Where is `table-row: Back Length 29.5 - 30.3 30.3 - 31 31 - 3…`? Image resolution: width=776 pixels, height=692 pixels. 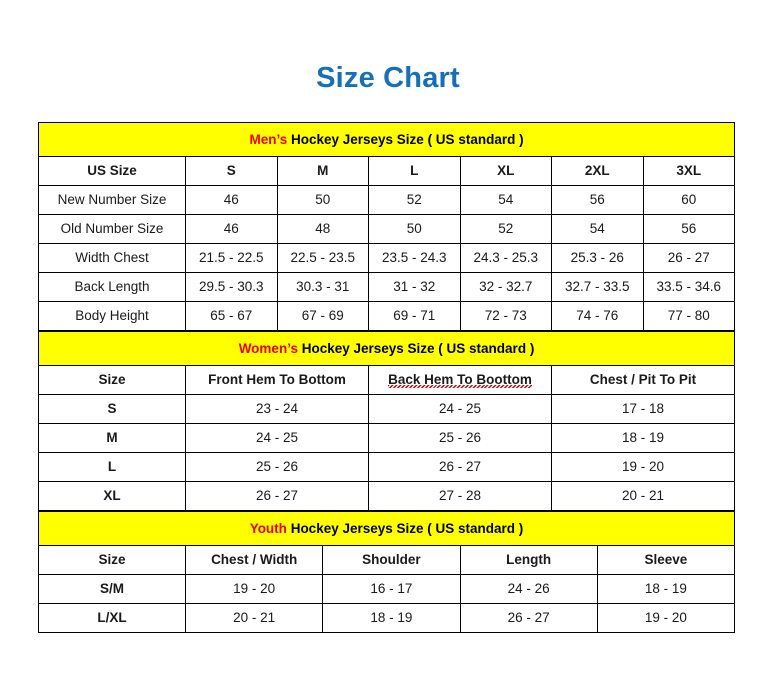 table-row: Back Length 29.5 - 30.3 30.3 - 31 31 - 3… is located at coordinates (387, 287).